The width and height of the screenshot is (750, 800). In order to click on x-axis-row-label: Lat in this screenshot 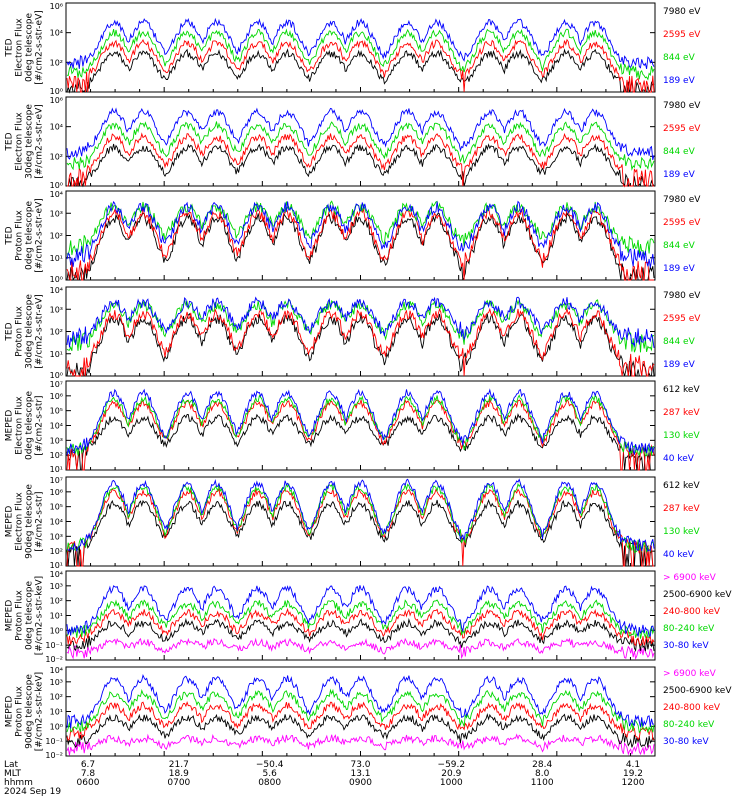, I will do `click(11, 765)`.